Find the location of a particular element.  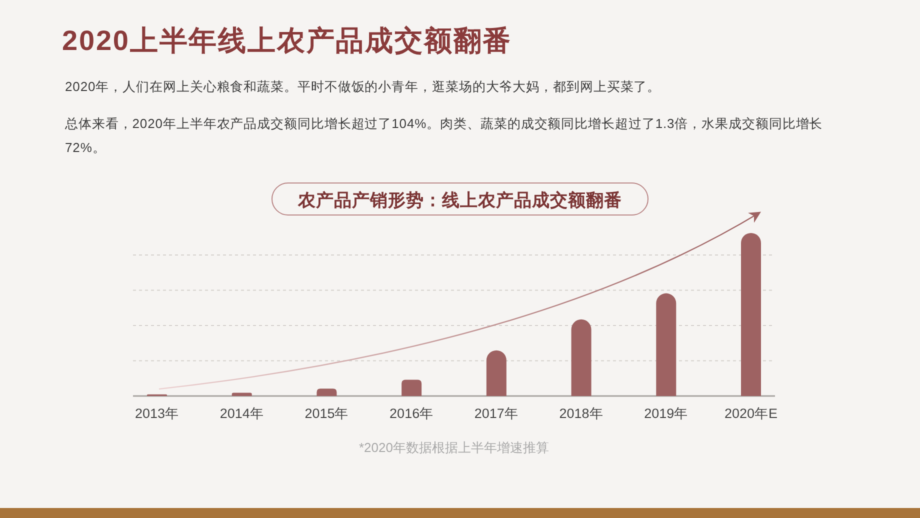

x-tick-label: 2016年 is located at coordinates (412, 413).